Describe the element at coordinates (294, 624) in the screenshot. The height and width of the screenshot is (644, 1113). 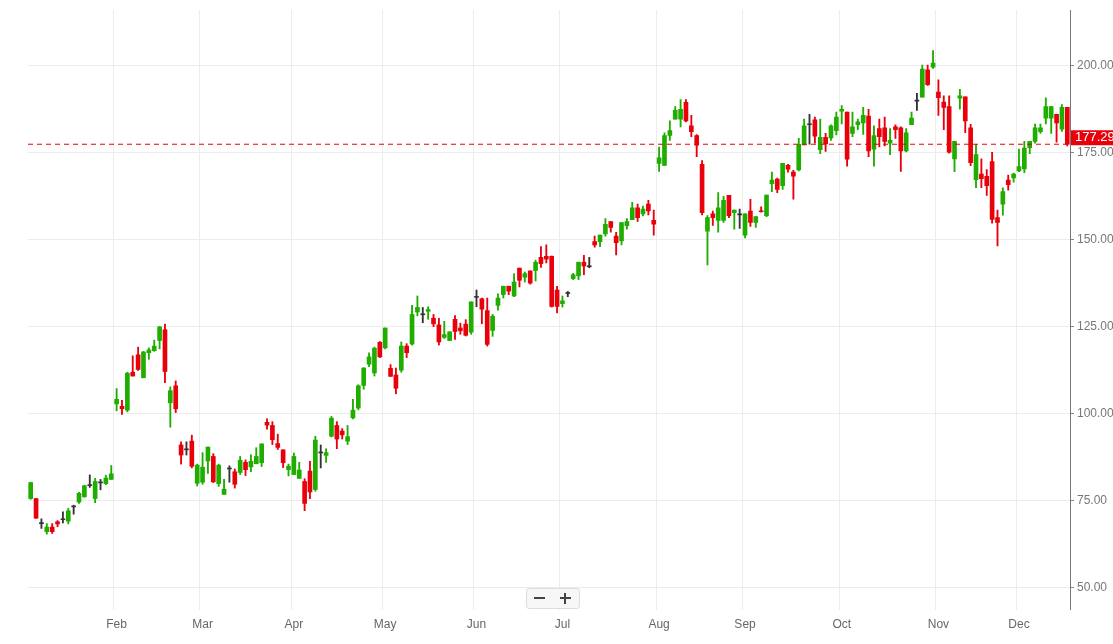
I see `x-tick-label: Apr` at that location.